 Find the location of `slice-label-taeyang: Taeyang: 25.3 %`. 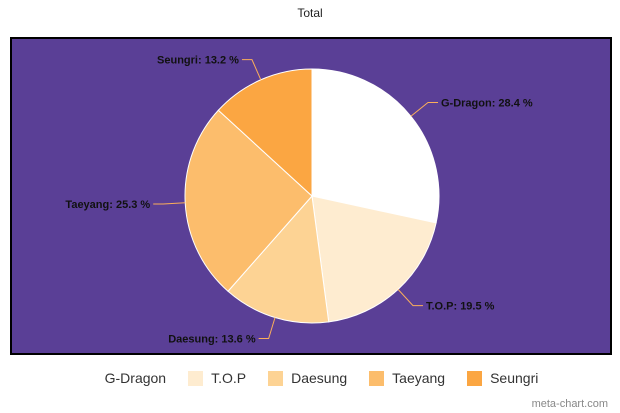

slice-label-taeyang: Taeyang: 25.3 % is located at coordinates (107, 205).